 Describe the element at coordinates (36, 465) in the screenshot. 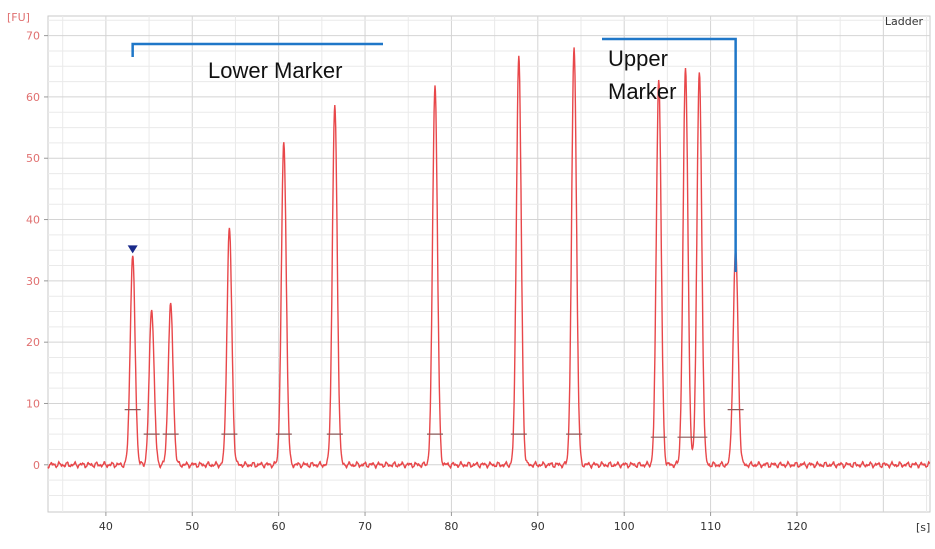

I see `y-tick-label: 0` at that location.